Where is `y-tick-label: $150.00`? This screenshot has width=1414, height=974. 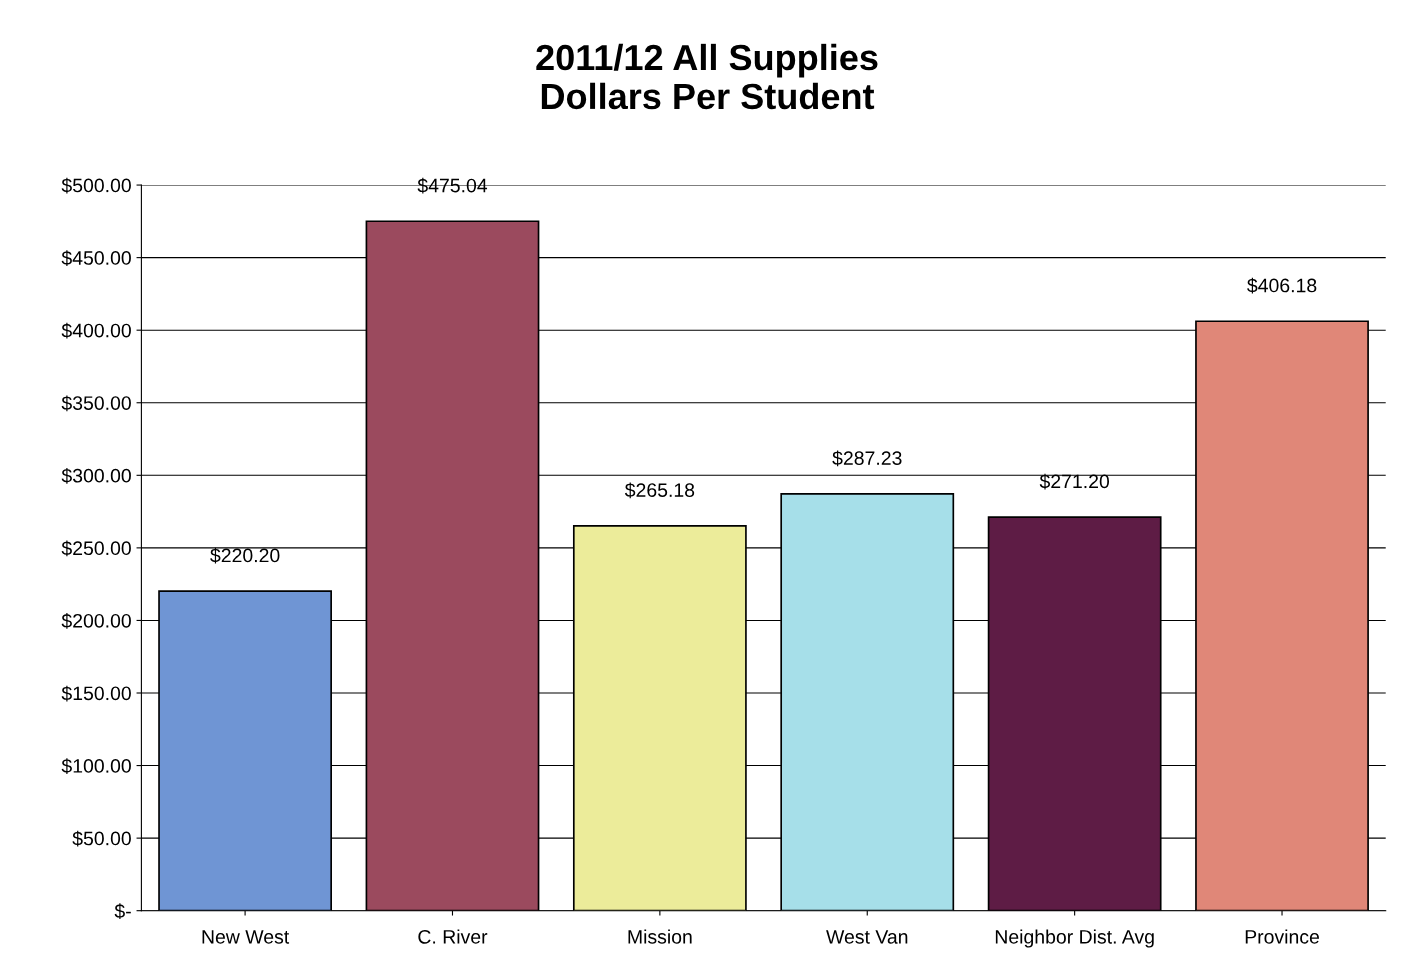
y-tick-label: $150.00 is located at coordinates (96, 693).